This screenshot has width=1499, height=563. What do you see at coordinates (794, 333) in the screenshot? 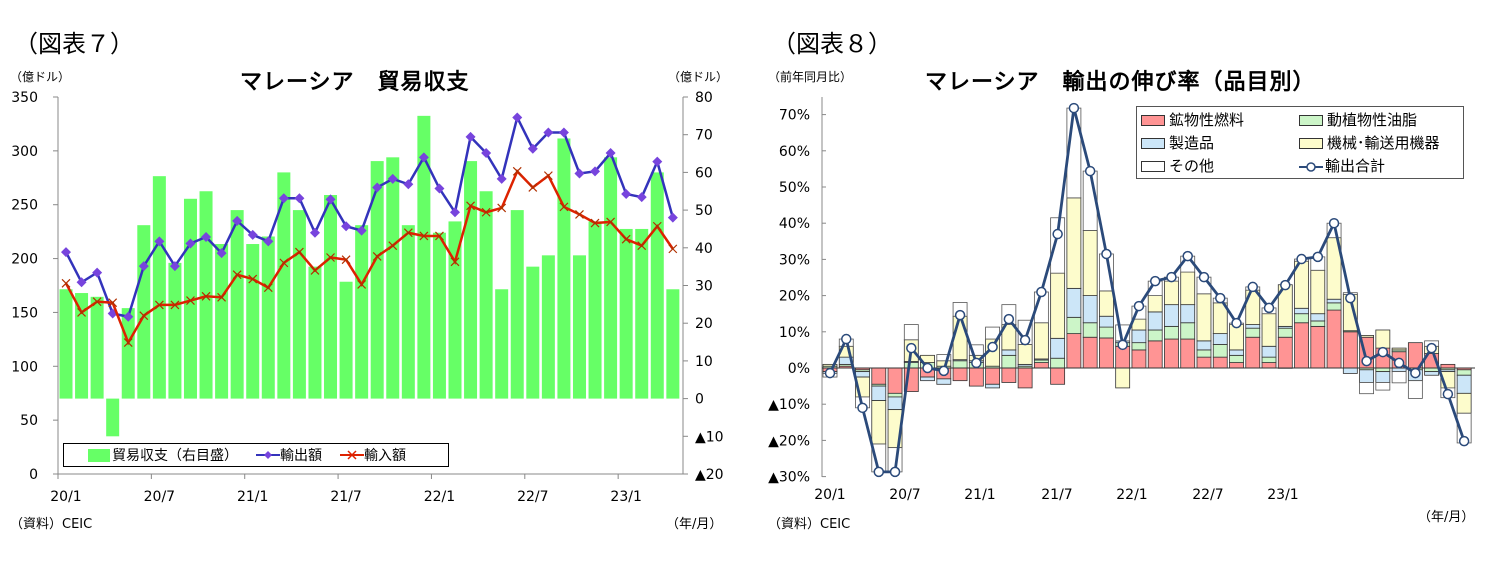
I see `y-tick-label: 10%` at bounding box center [794, 333].